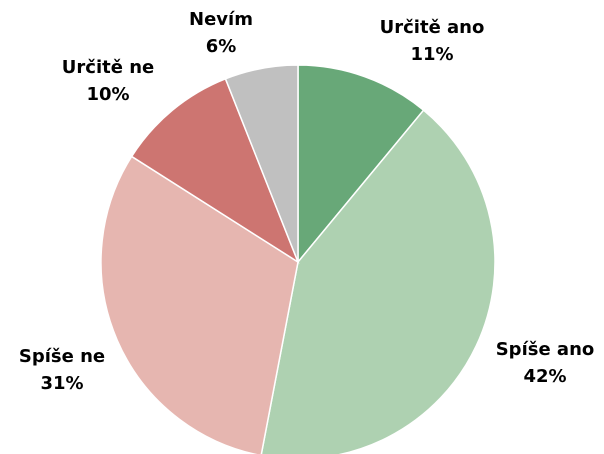 Image resolution: width=604 pixels, height=454 pixels. Describe the element at coordinates (108, 67) in the screenshot. I see `slice-label: Určitě ne` at that location.